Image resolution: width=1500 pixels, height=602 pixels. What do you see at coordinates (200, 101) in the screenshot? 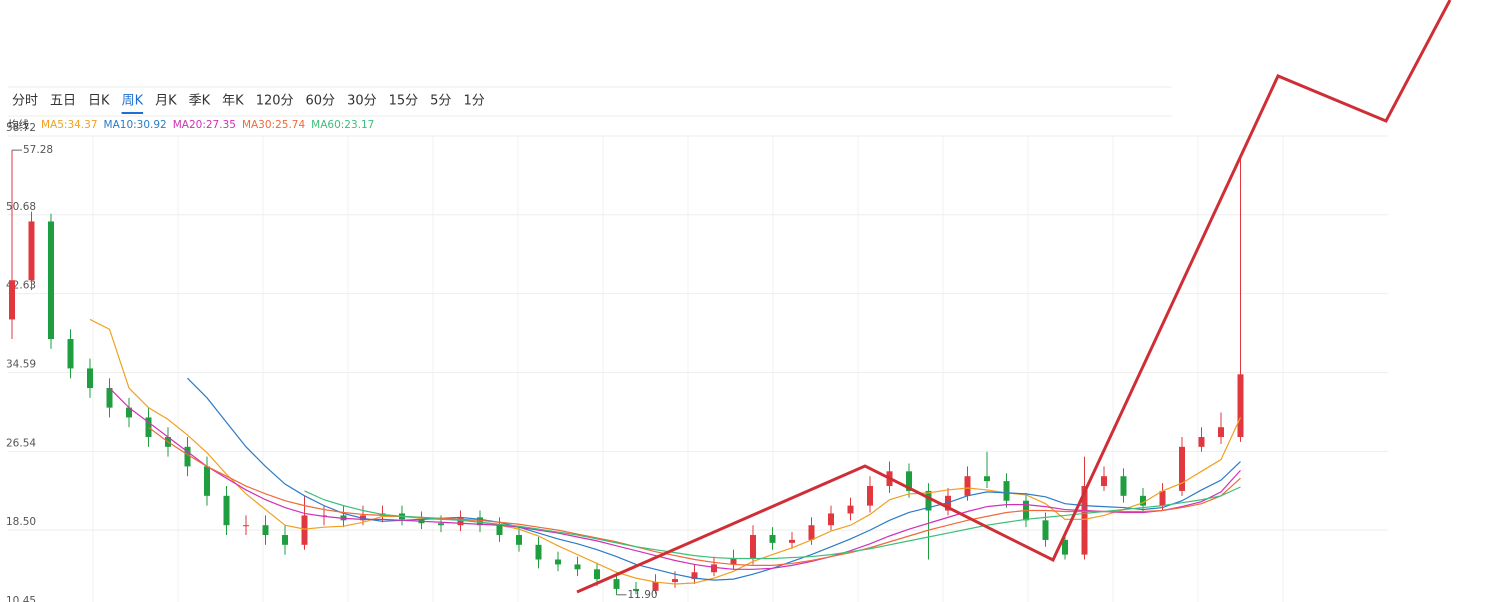
I see `period-tab: 季K` at bounding box center [200, 101].